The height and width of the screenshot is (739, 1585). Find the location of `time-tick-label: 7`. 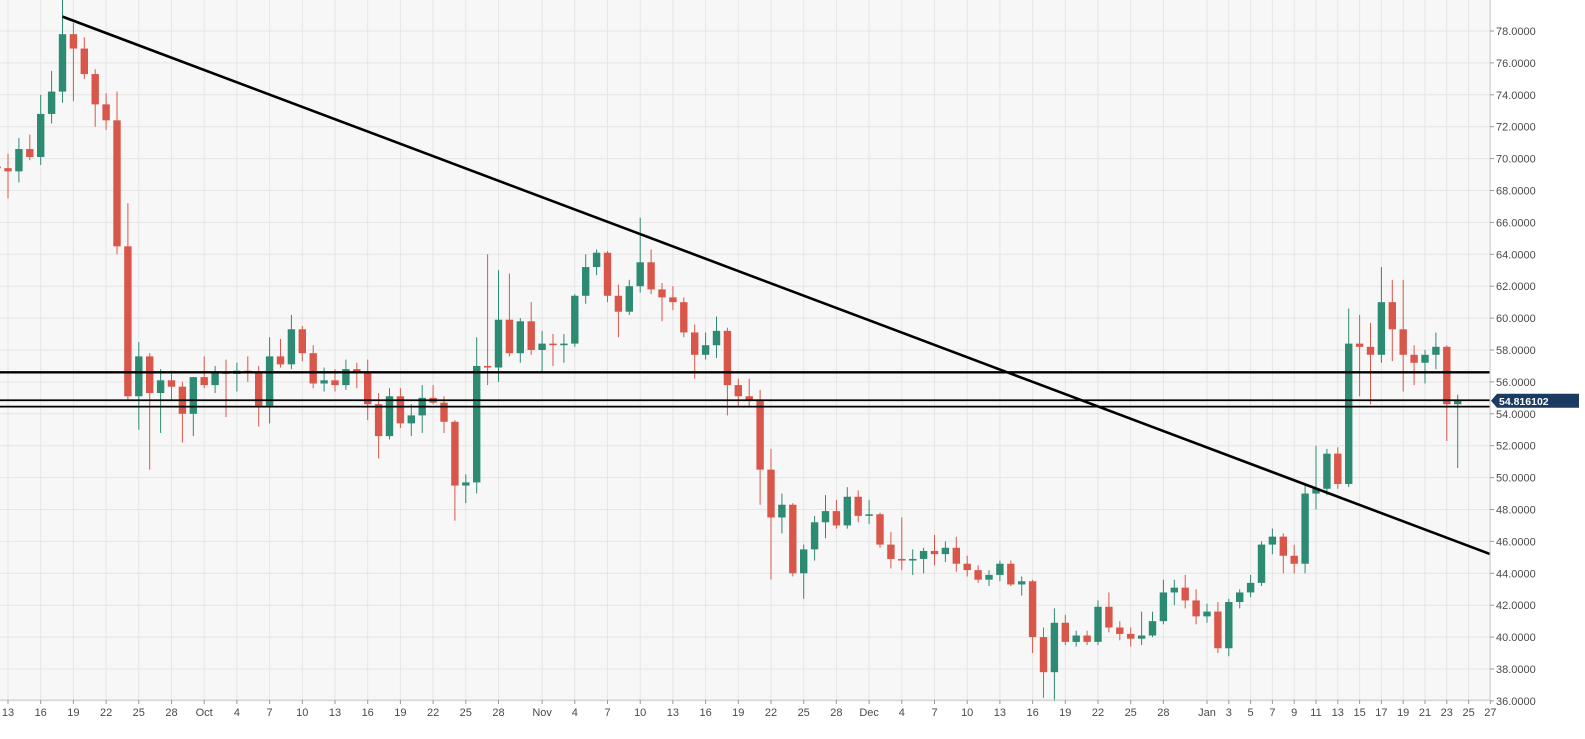

time-tick-label: 7 is located at coordinates (607, 713).